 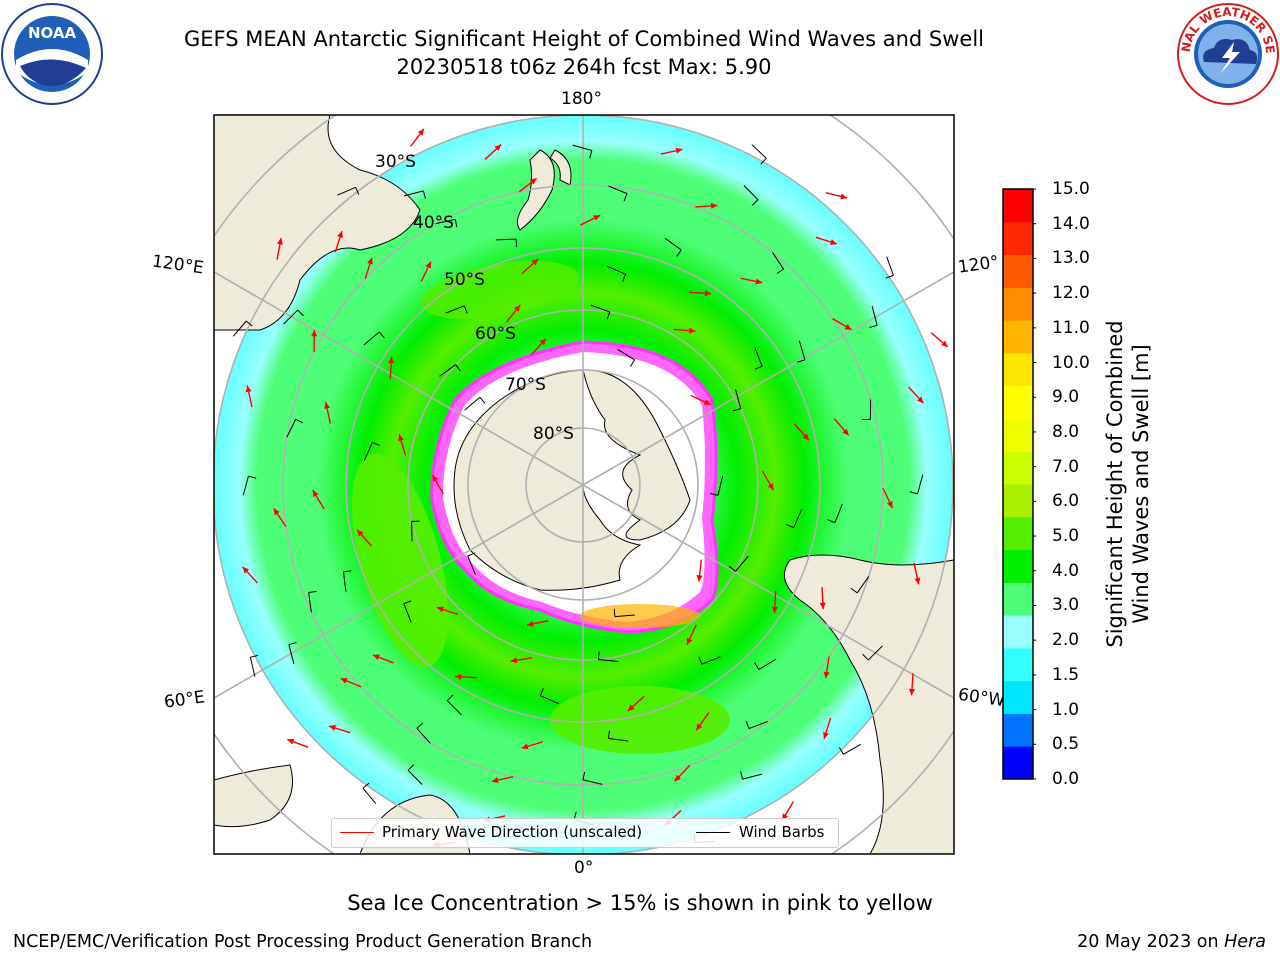 What do you see at coordinates (782, 832) in the screenshot?
I see `legend-label-wind-barbs: Wind Barbs` at bounding box center [782, 832].